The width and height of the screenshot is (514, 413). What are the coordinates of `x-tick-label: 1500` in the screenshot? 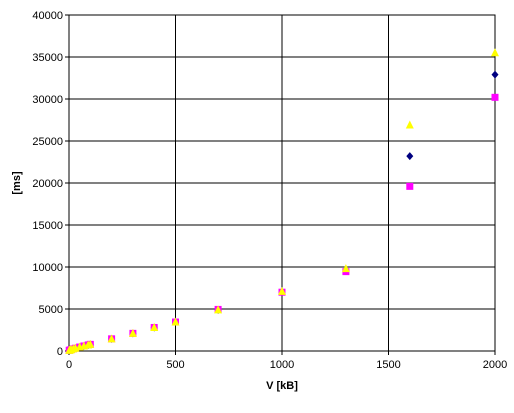 It's located at (388, 365).